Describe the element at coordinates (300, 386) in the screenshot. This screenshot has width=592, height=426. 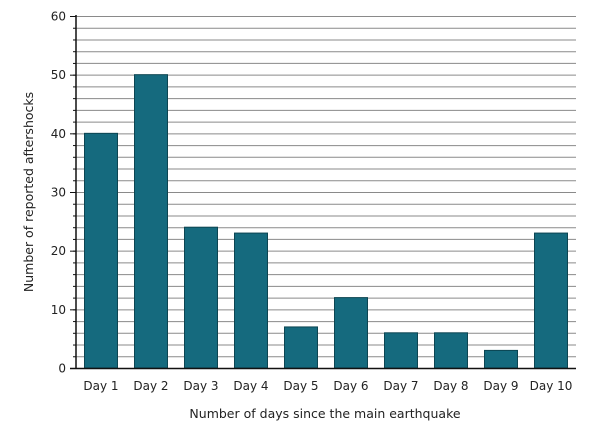
I see `x-tick-label: Day 5` at that location.